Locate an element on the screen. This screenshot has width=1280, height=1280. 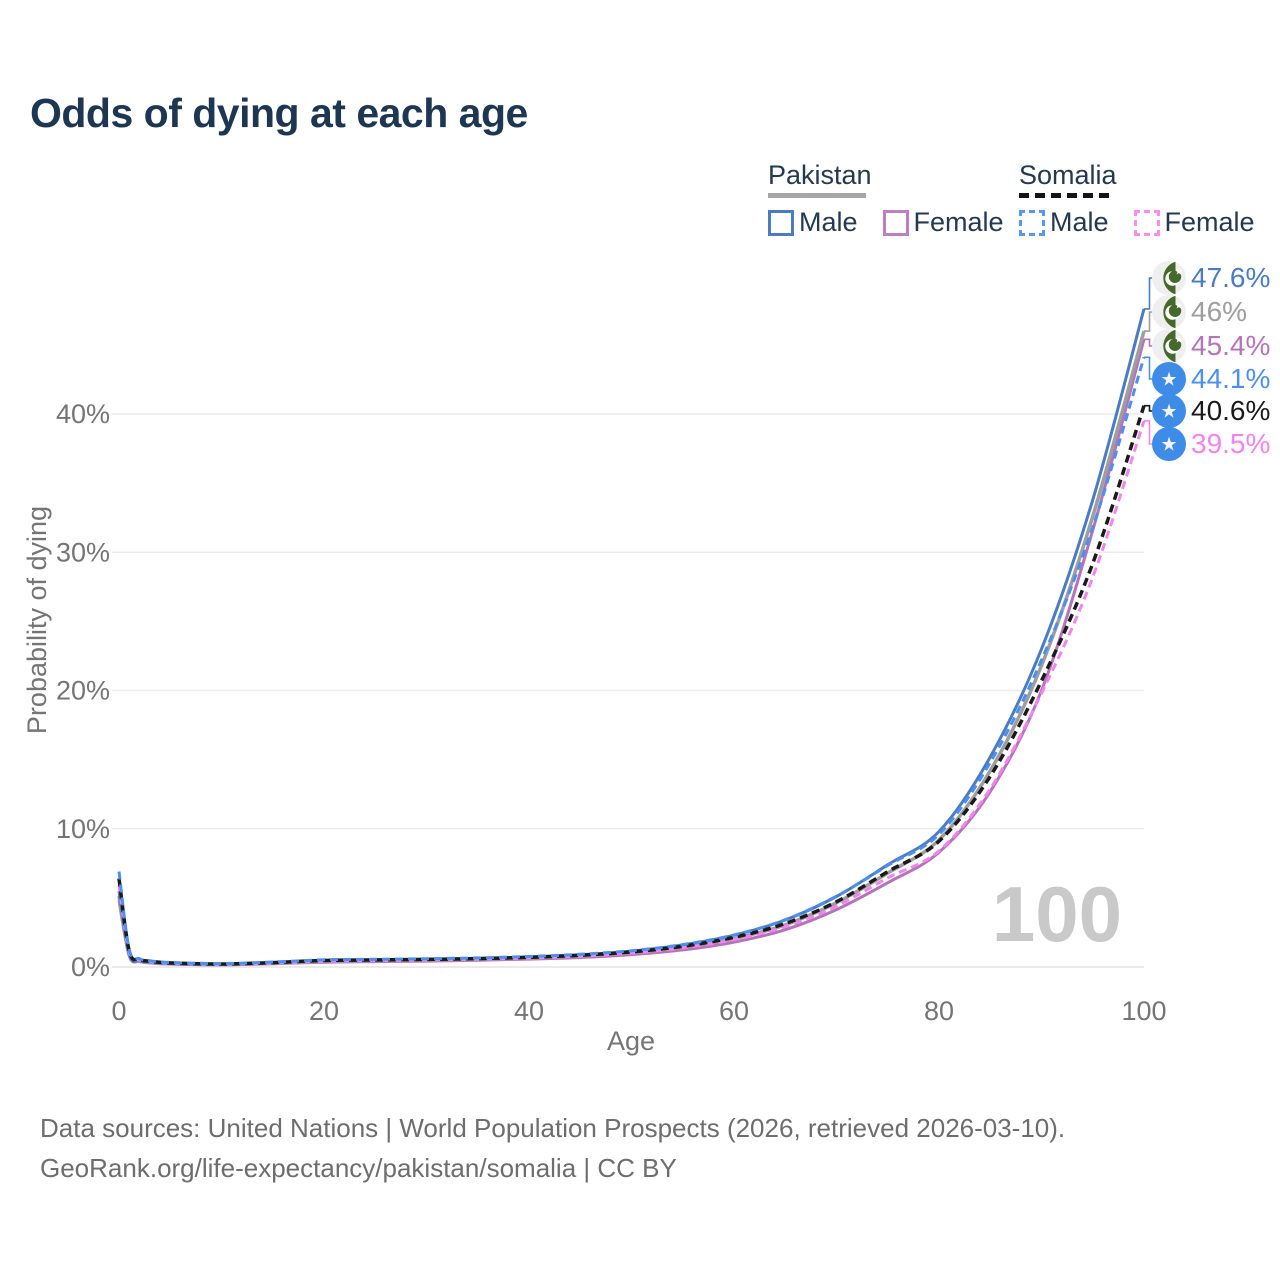
end-value: 47.6% is located at coordinates (1231, 277).